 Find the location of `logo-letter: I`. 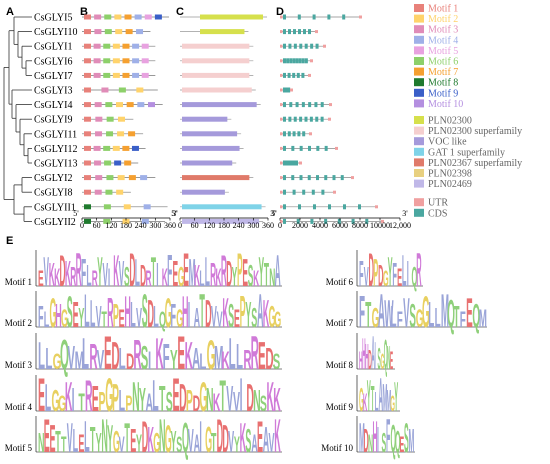

logo-letter: I is located at coordinates (149, 361).